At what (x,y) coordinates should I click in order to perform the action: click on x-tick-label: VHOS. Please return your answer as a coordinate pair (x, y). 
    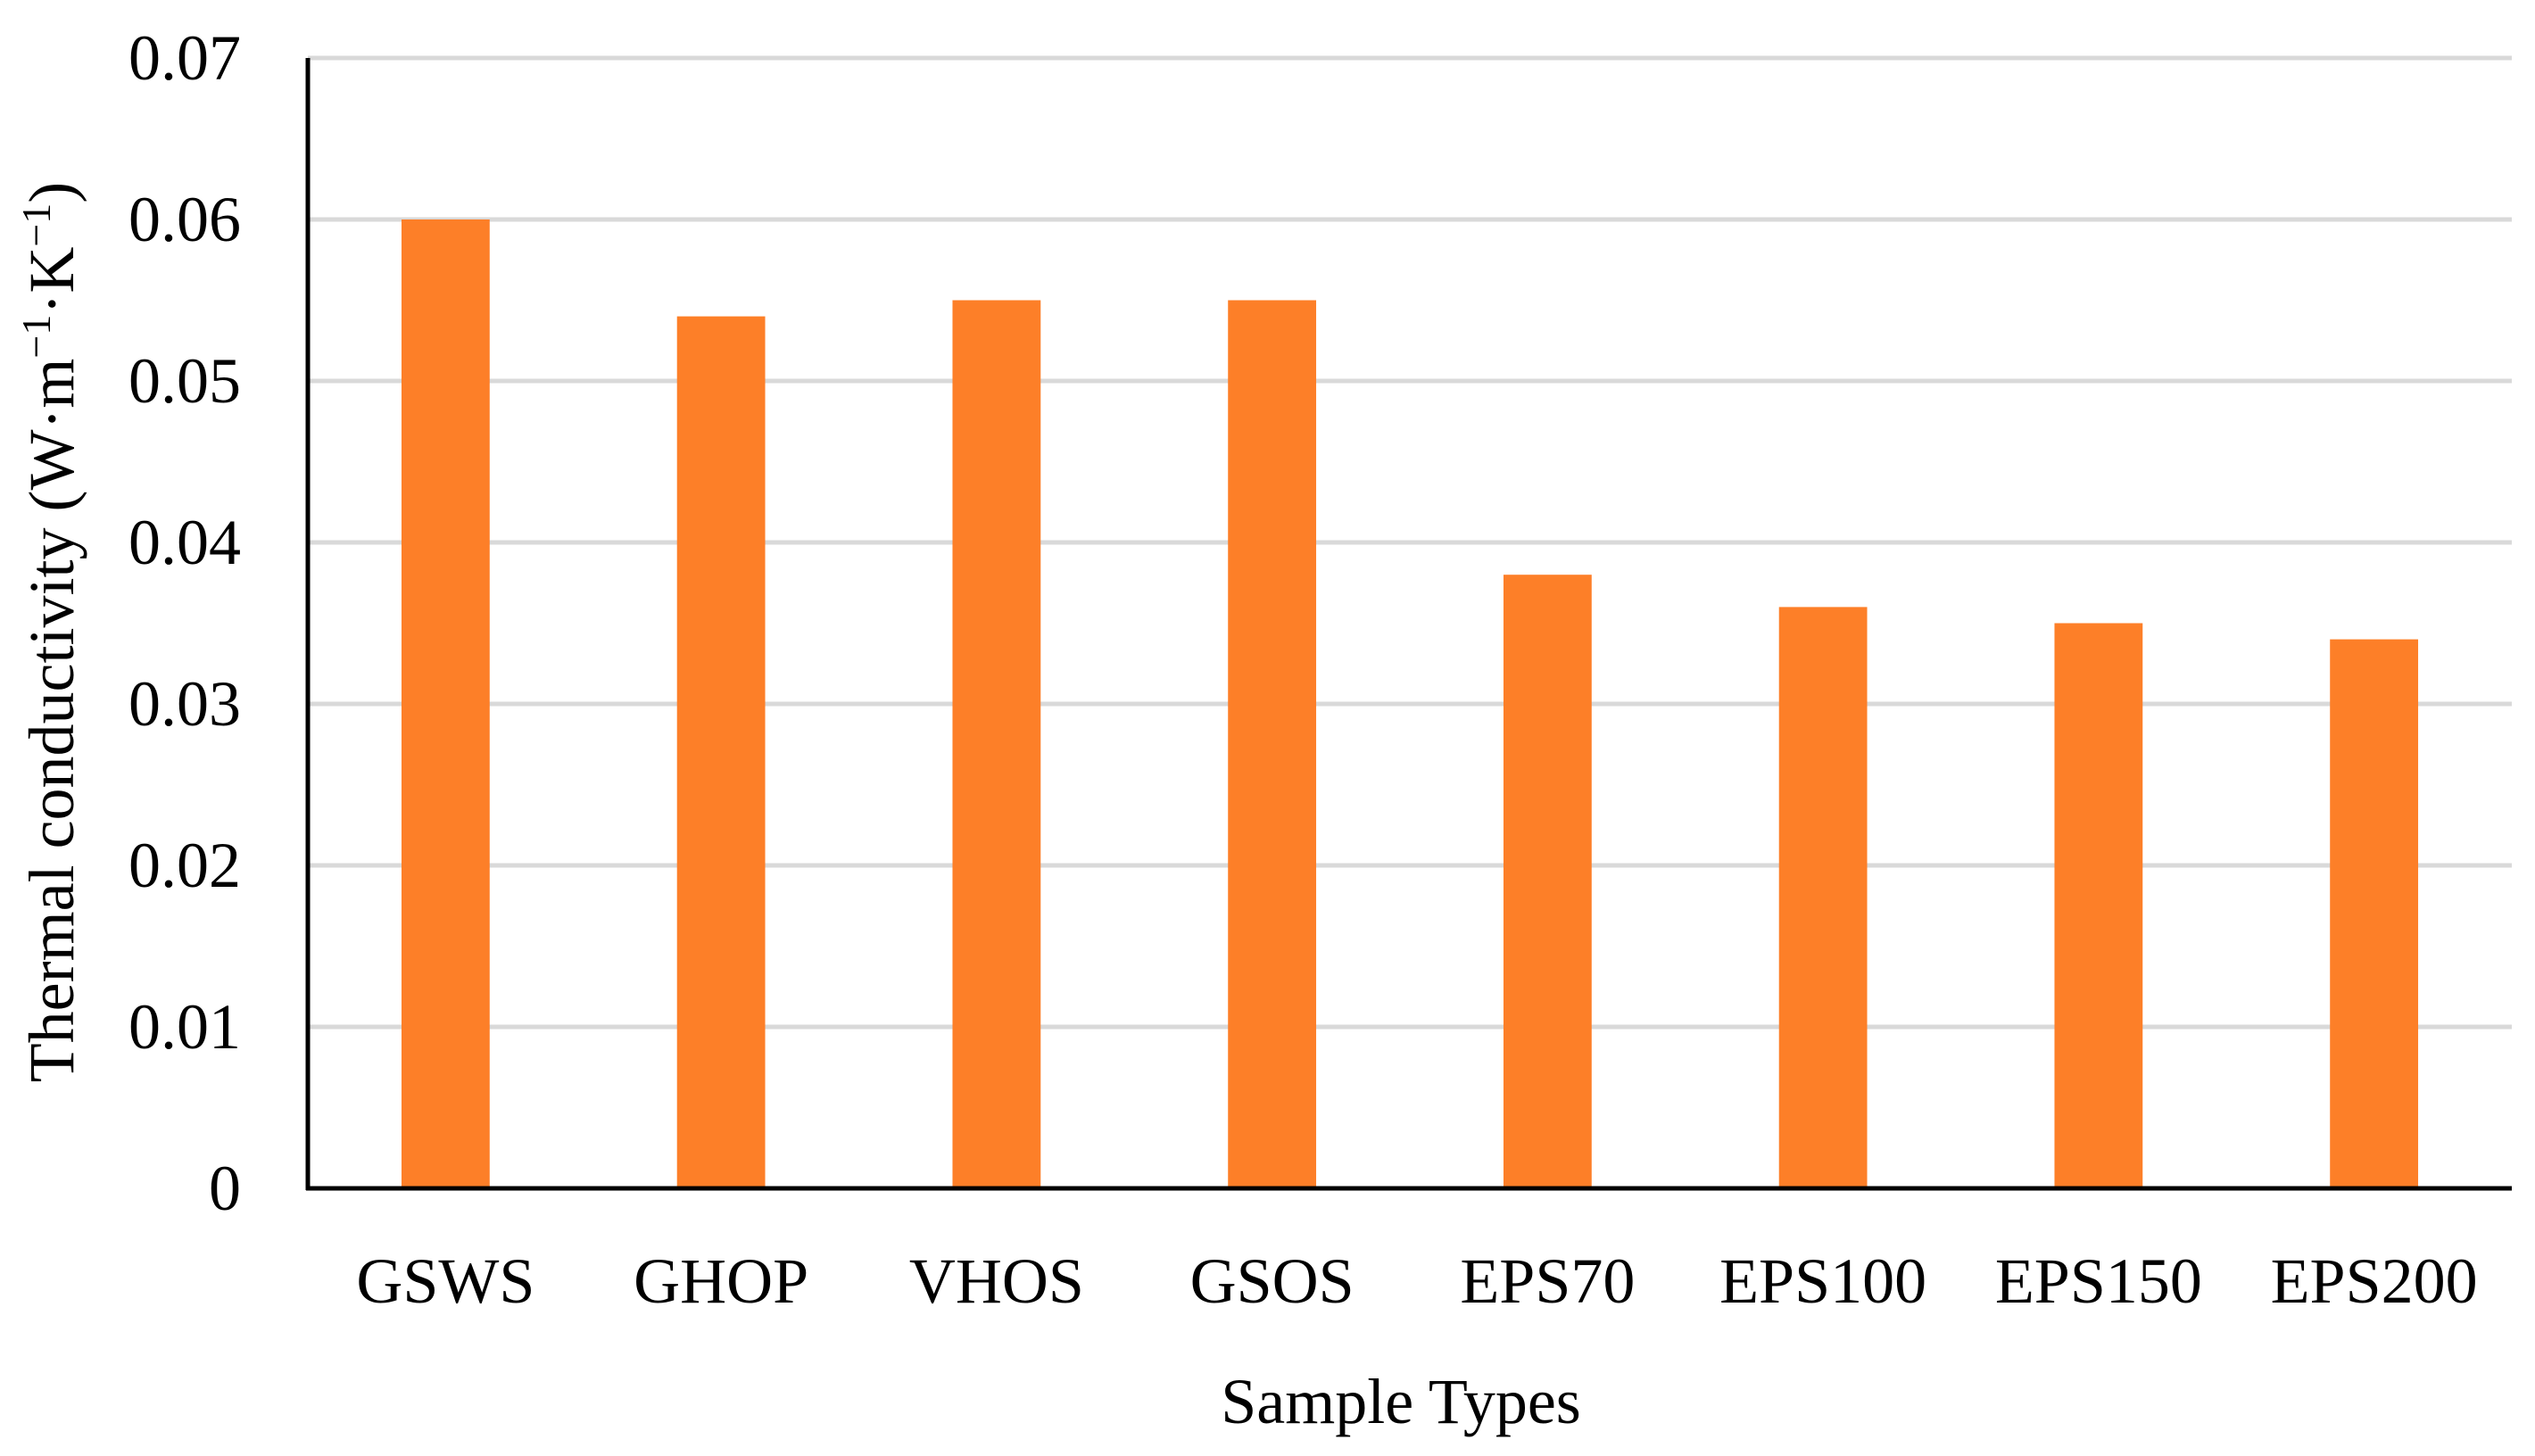
    Looking at the image, I should click on (996, 1281).